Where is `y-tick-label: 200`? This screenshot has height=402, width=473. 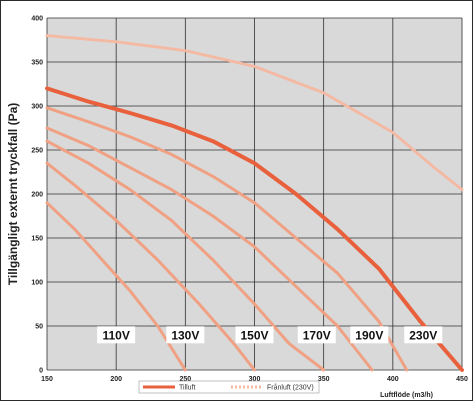 y-tick-label: 200 is located at coordinates (37, 195).